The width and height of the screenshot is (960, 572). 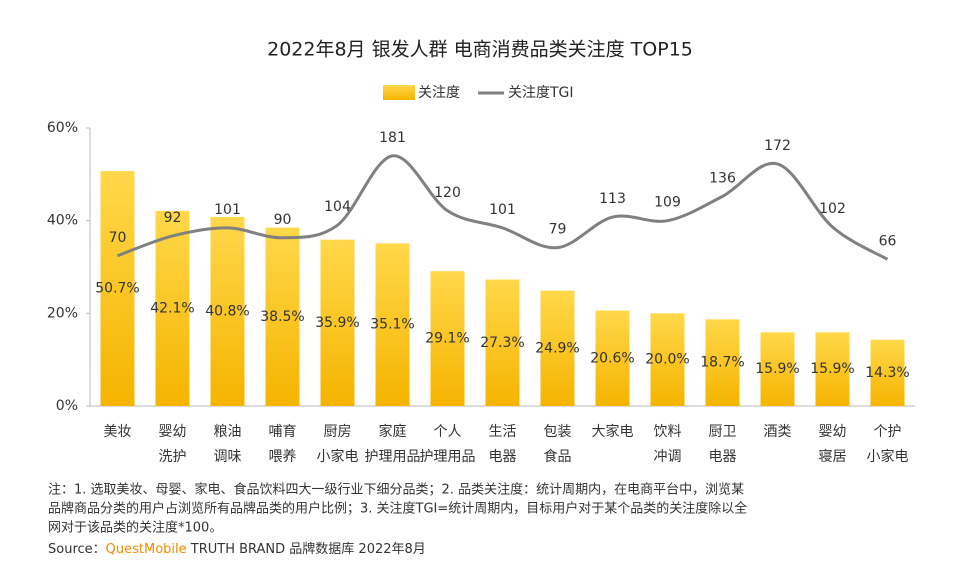 I want to click on value-label: 42.1%, so click(x=172, y=308).